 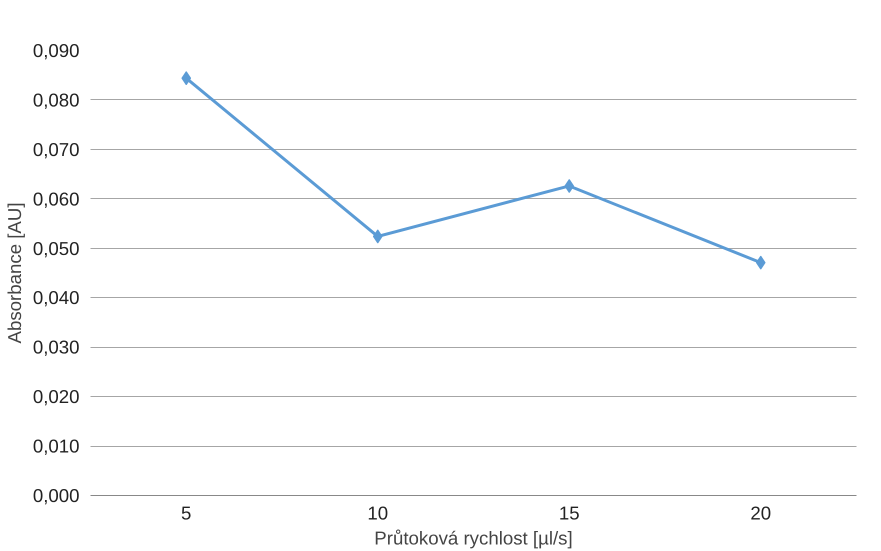 What do you see at coordinates (56, 347) in the screenshot?
I see `y-tick-label: 0,030` at bounding box center [56, 347].